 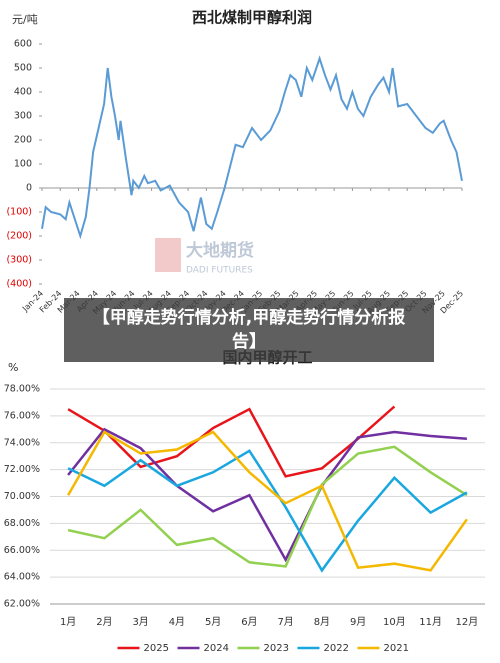 I want to click on watermark-sub: DADI FUTURES, so click(x=219, y=271).